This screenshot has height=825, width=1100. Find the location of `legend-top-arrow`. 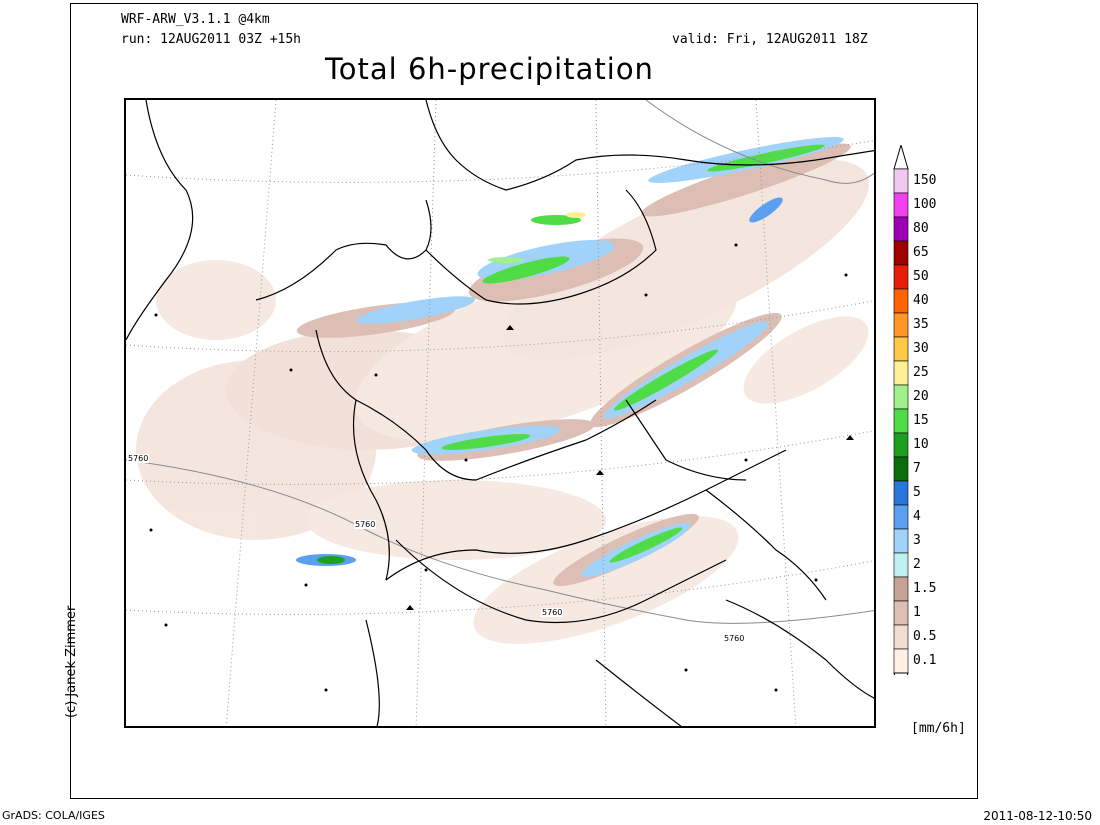

legend-top-arrow is located at coordinates (901, 157).